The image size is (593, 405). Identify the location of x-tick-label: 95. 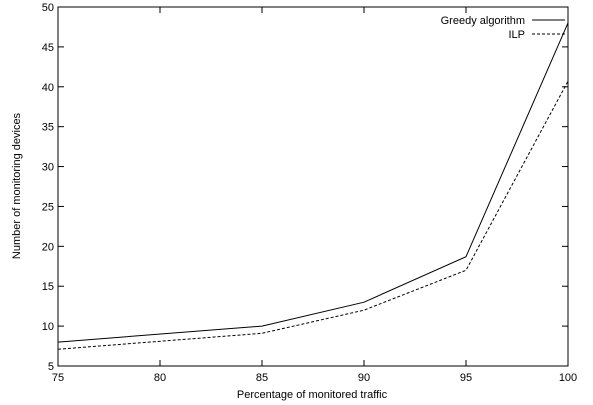
(466, 378).